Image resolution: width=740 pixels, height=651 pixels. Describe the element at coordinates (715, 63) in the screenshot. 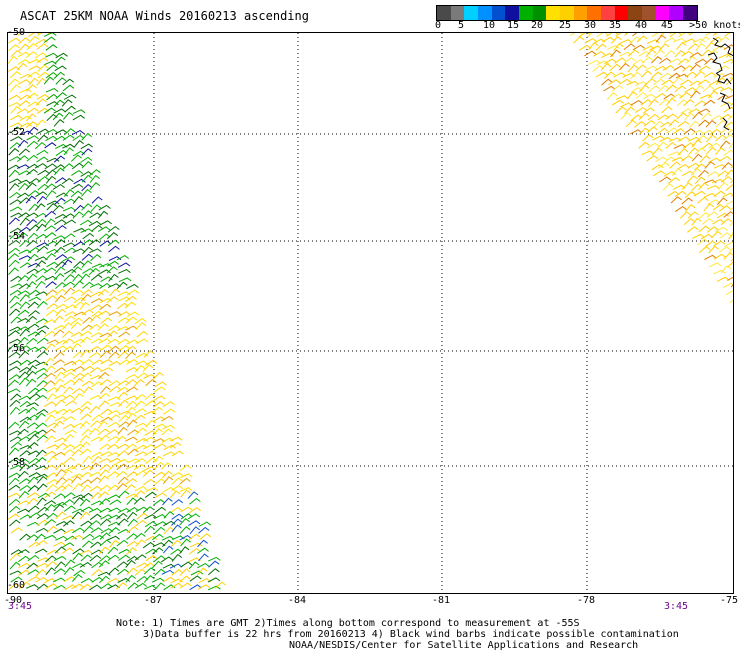

I see `coastline` at that location.